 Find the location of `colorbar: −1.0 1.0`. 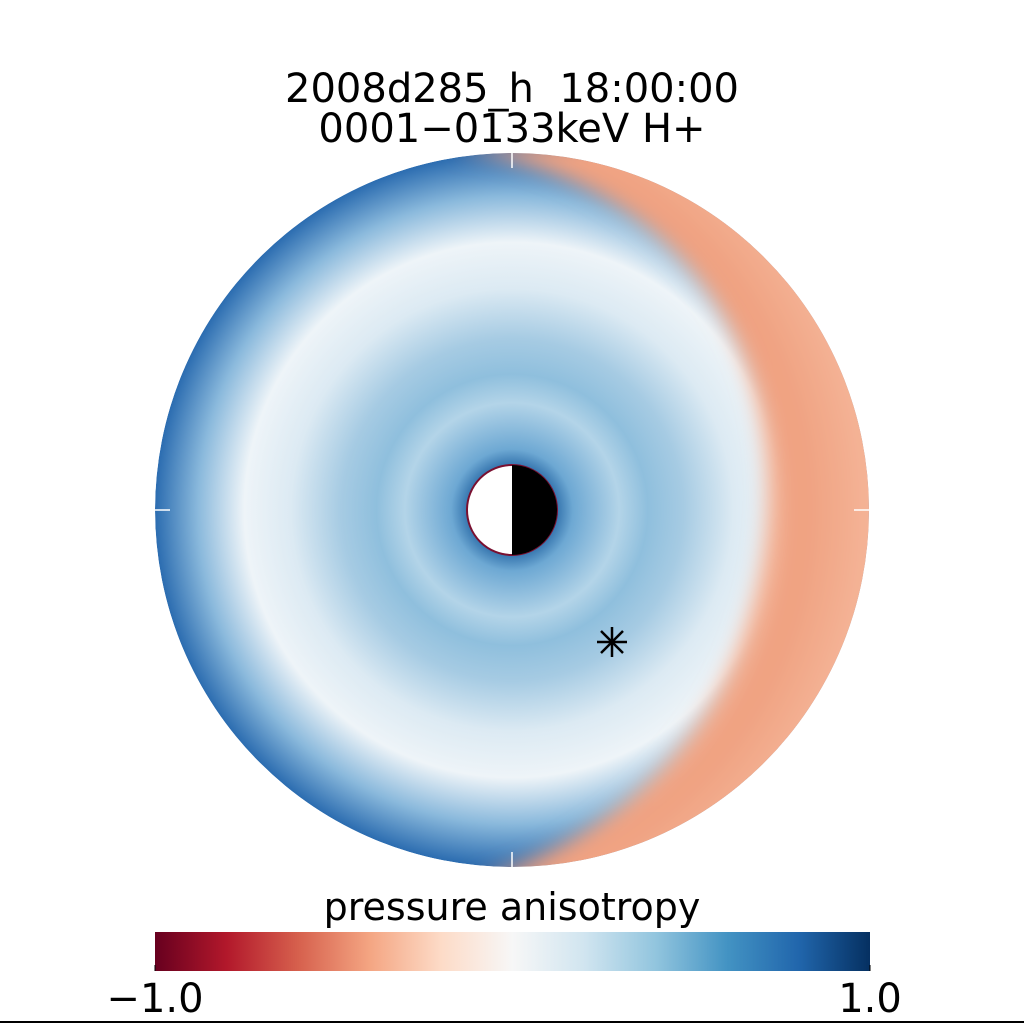

colorbar: −1.0 1.0 is located at coordinates (504, 977).